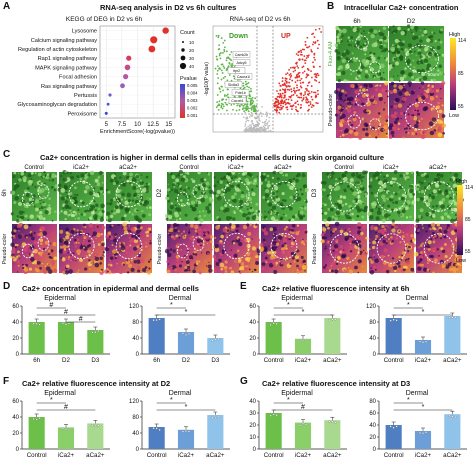 The image size is (474, 468). I want to click on panel-c-row-label: Pseudo-color, so click(5, 248).